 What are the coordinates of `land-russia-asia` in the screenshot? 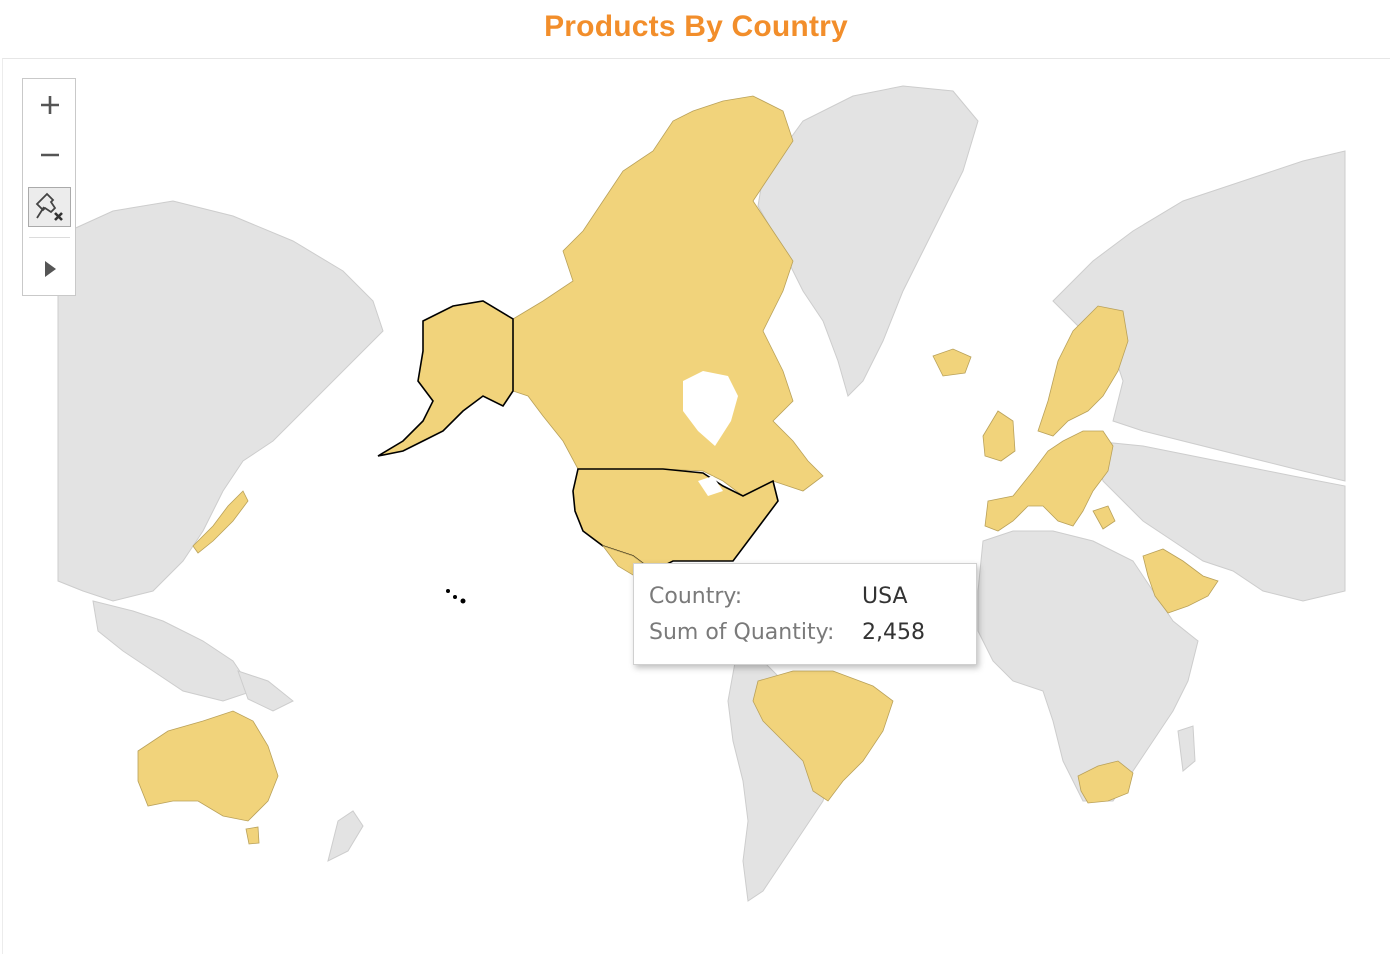 It's located at (1199, 316).